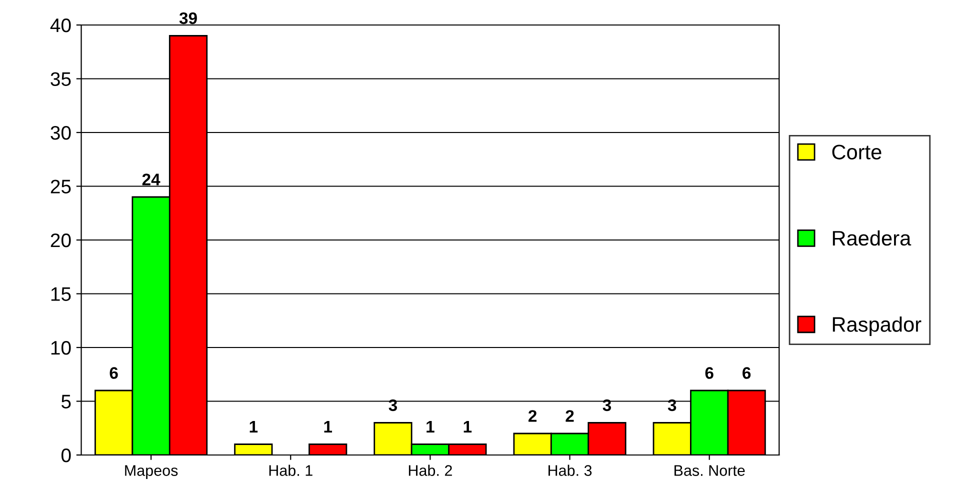 The width and height of the screenshot is (956, 500). Describe the element at coordinates (151, 180) in the screenshot. I see `data-label: 24` at that location.